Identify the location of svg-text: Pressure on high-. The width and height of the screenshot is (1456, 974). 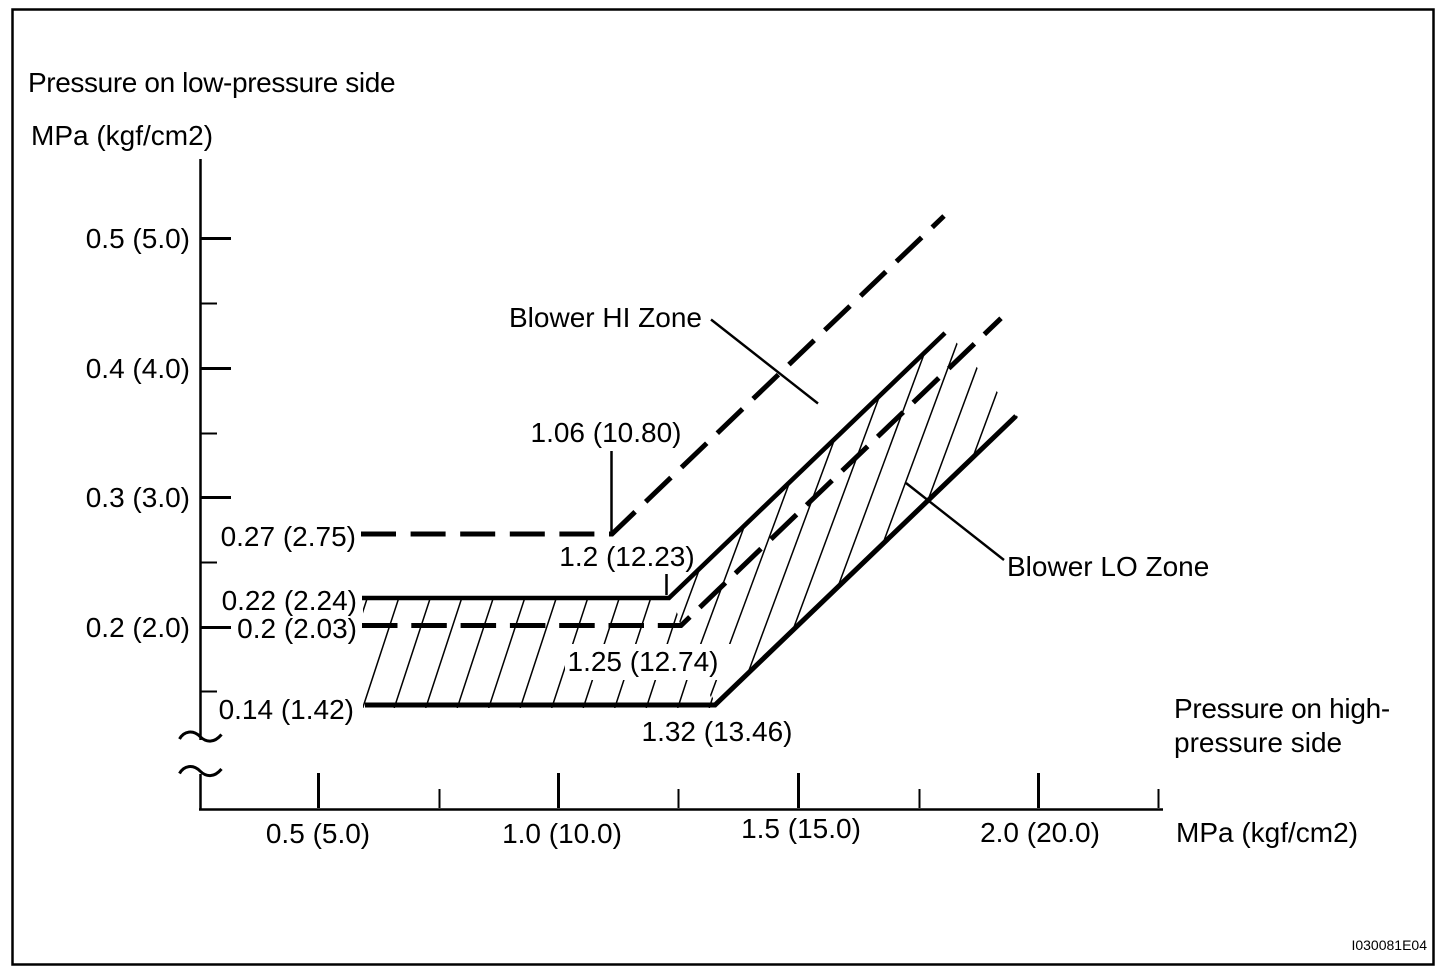
(1282, 708).